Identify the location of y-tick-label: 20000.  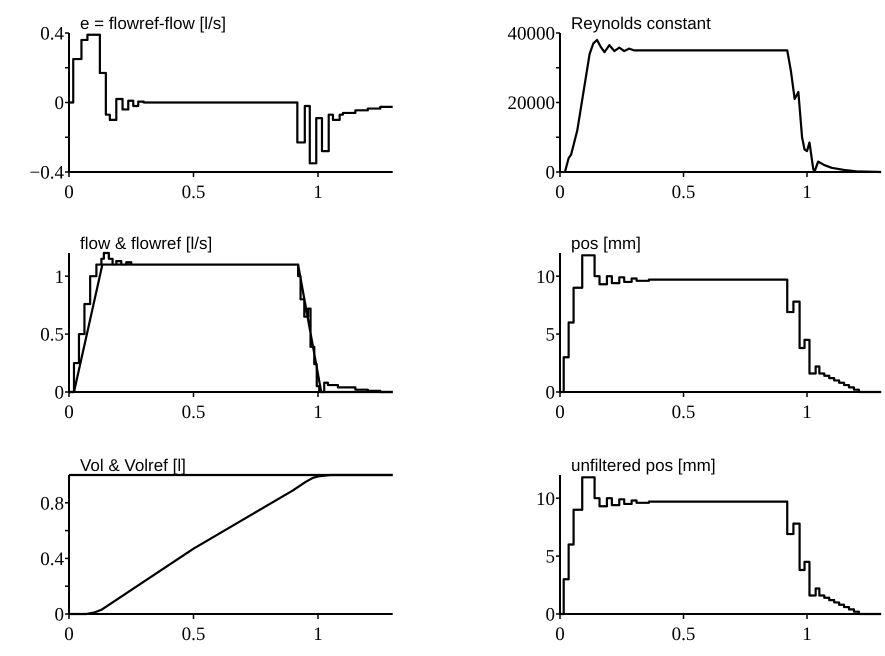
(531, 103).